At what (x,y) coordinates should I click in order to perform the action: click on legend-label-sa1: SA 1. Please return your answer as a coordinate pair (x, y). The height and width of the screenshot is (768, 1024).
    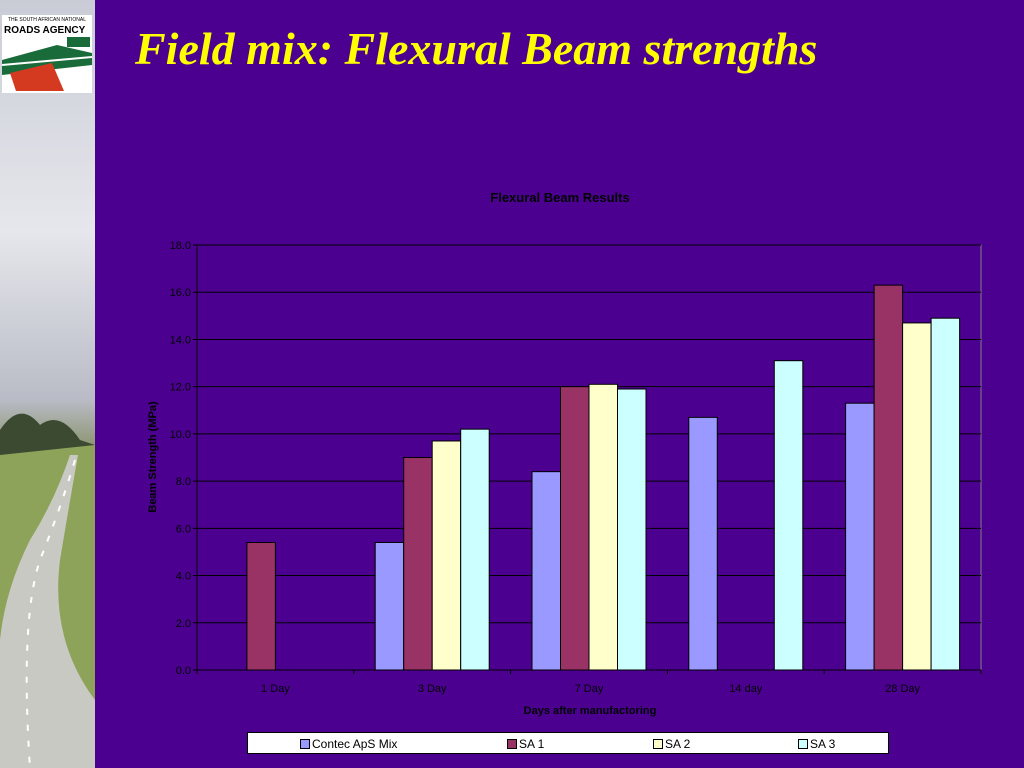
    Looking at the image, I should click on (532, 744).